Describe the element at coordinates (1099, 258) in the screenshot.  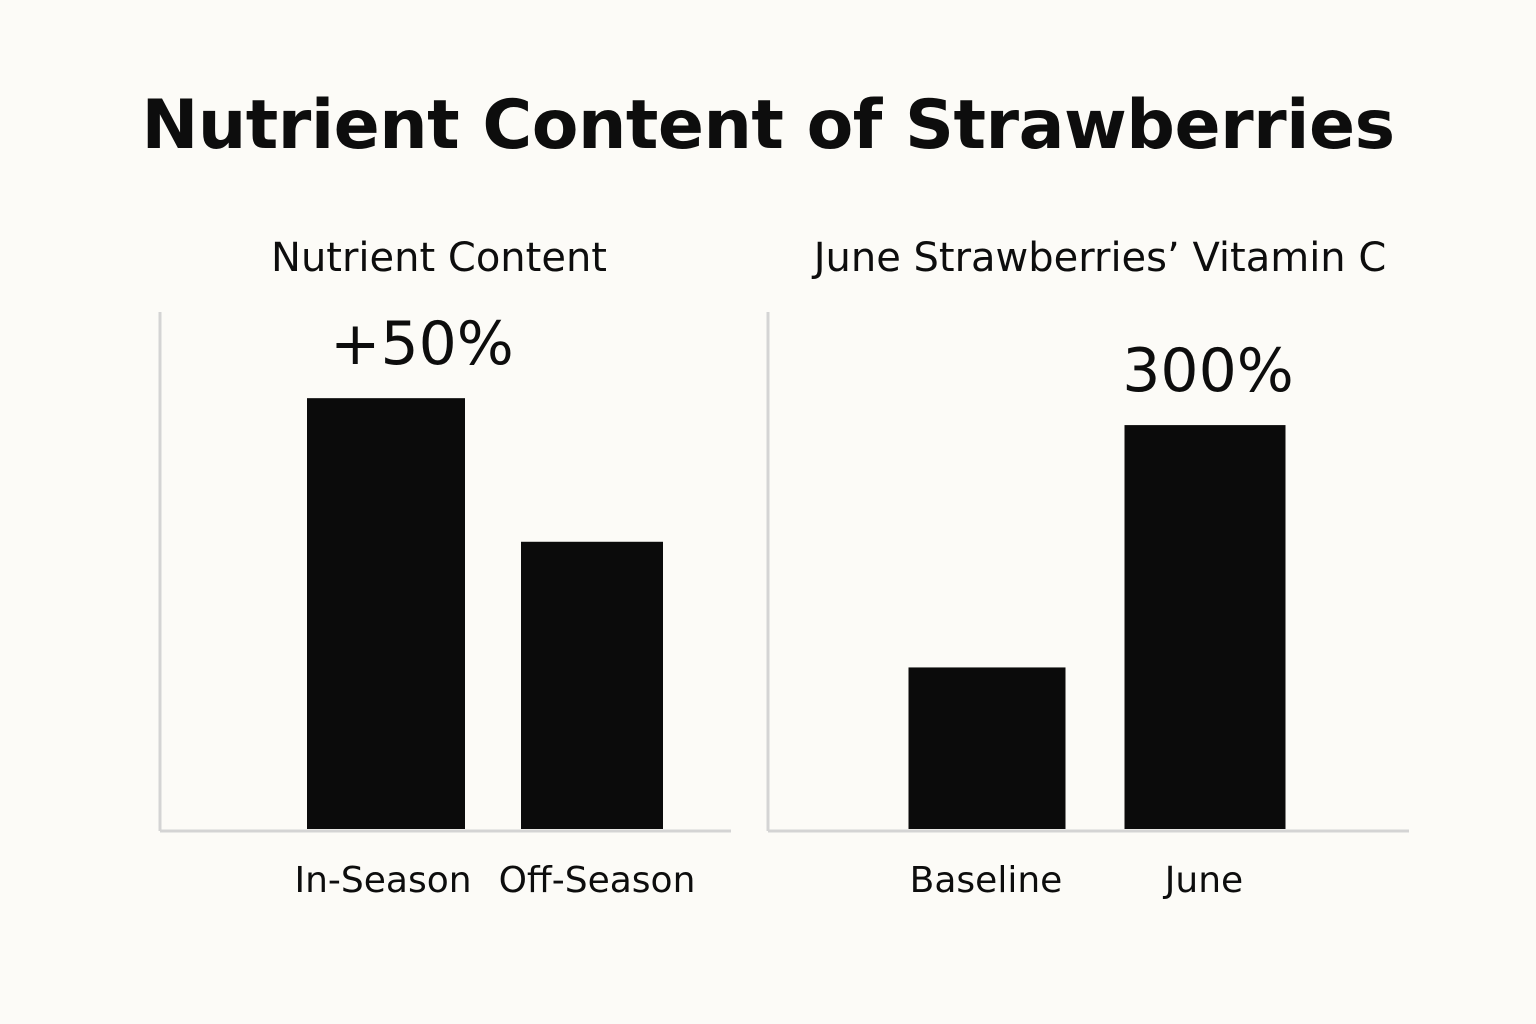
I see `chart-title: June Strawberries’ Vitamin C` at that location.